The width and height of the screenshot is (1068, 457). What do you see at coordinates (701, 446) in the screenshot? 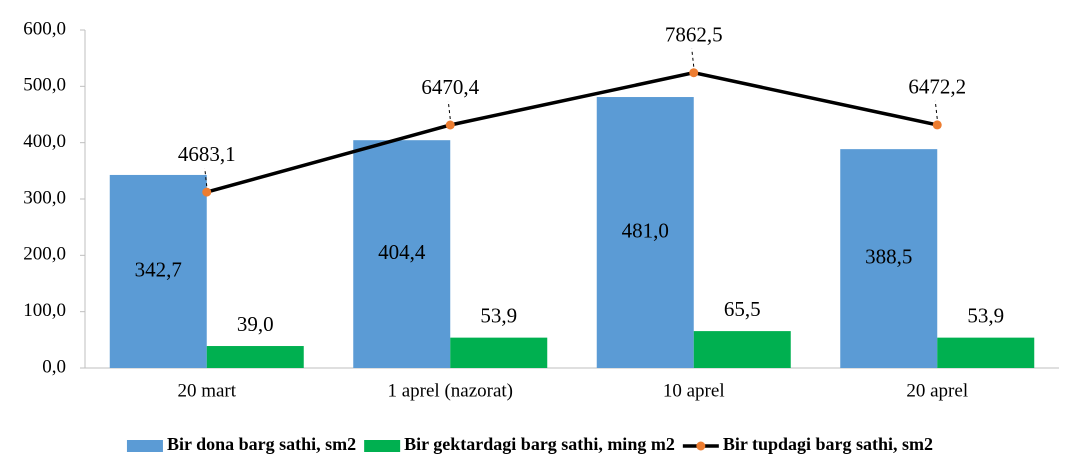
I see `legend-marker` at bounding box center [701, 446].